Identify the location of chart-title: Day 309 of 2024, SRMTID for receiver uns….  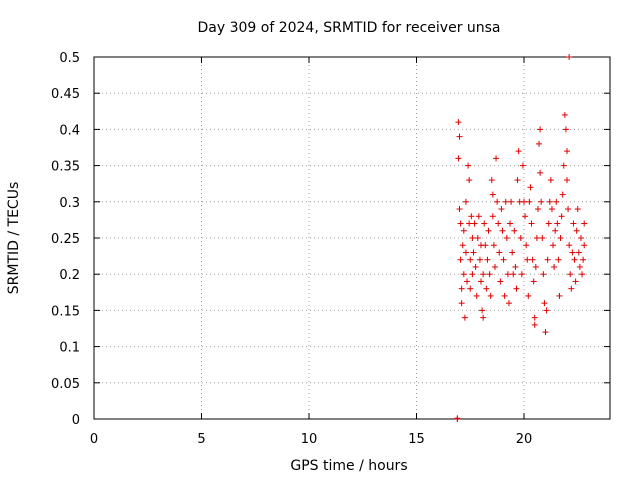
(348, 28).